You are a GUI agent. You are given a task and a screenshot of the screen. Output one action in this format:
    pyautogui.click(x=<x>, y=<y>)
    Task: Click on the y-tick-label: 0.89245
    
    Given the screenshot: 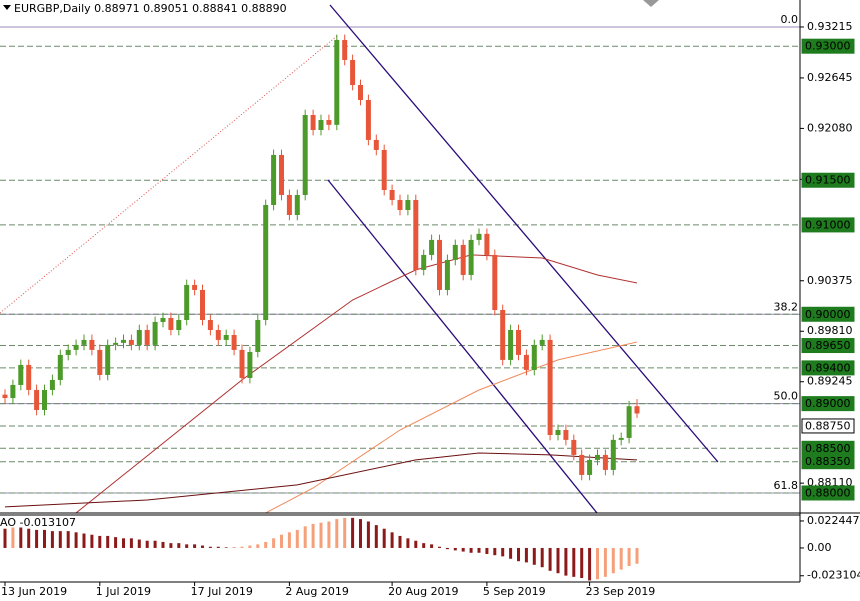 What is the action you would take?
    pyautogui.click(x=830, y=381)
    